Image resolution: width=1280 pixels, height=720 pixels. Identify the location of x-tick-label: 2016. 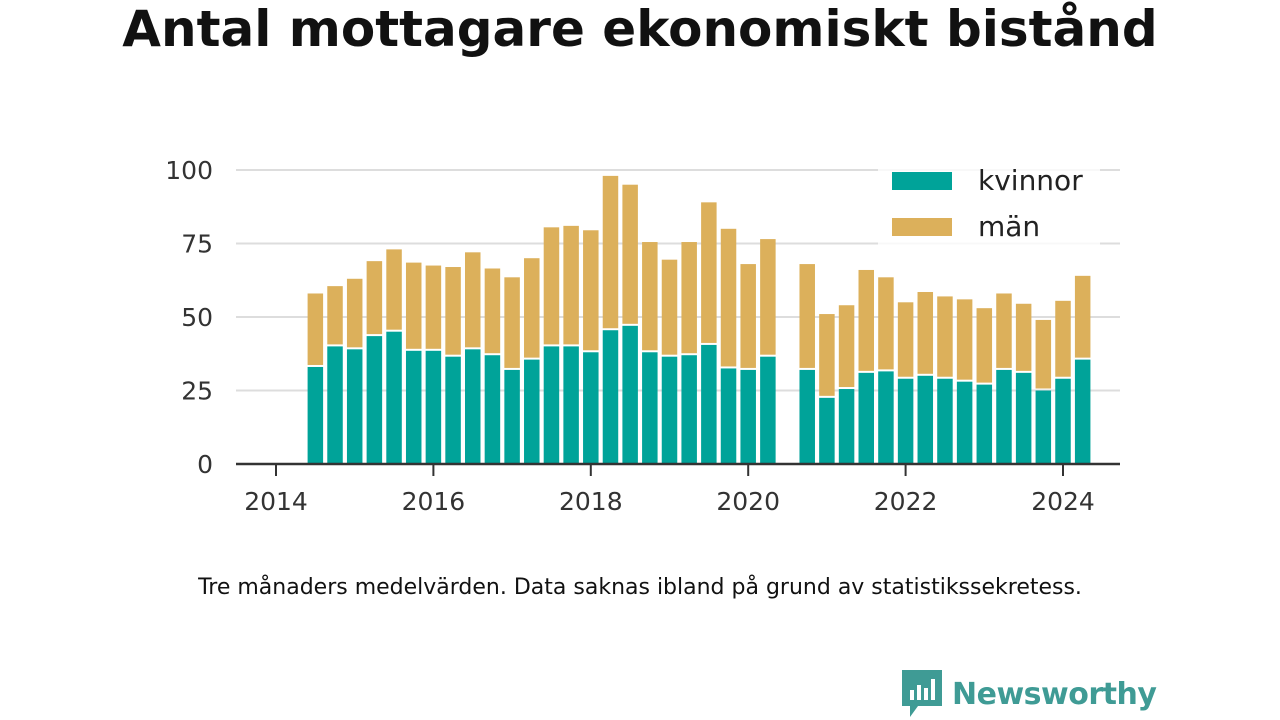
(434, 501).